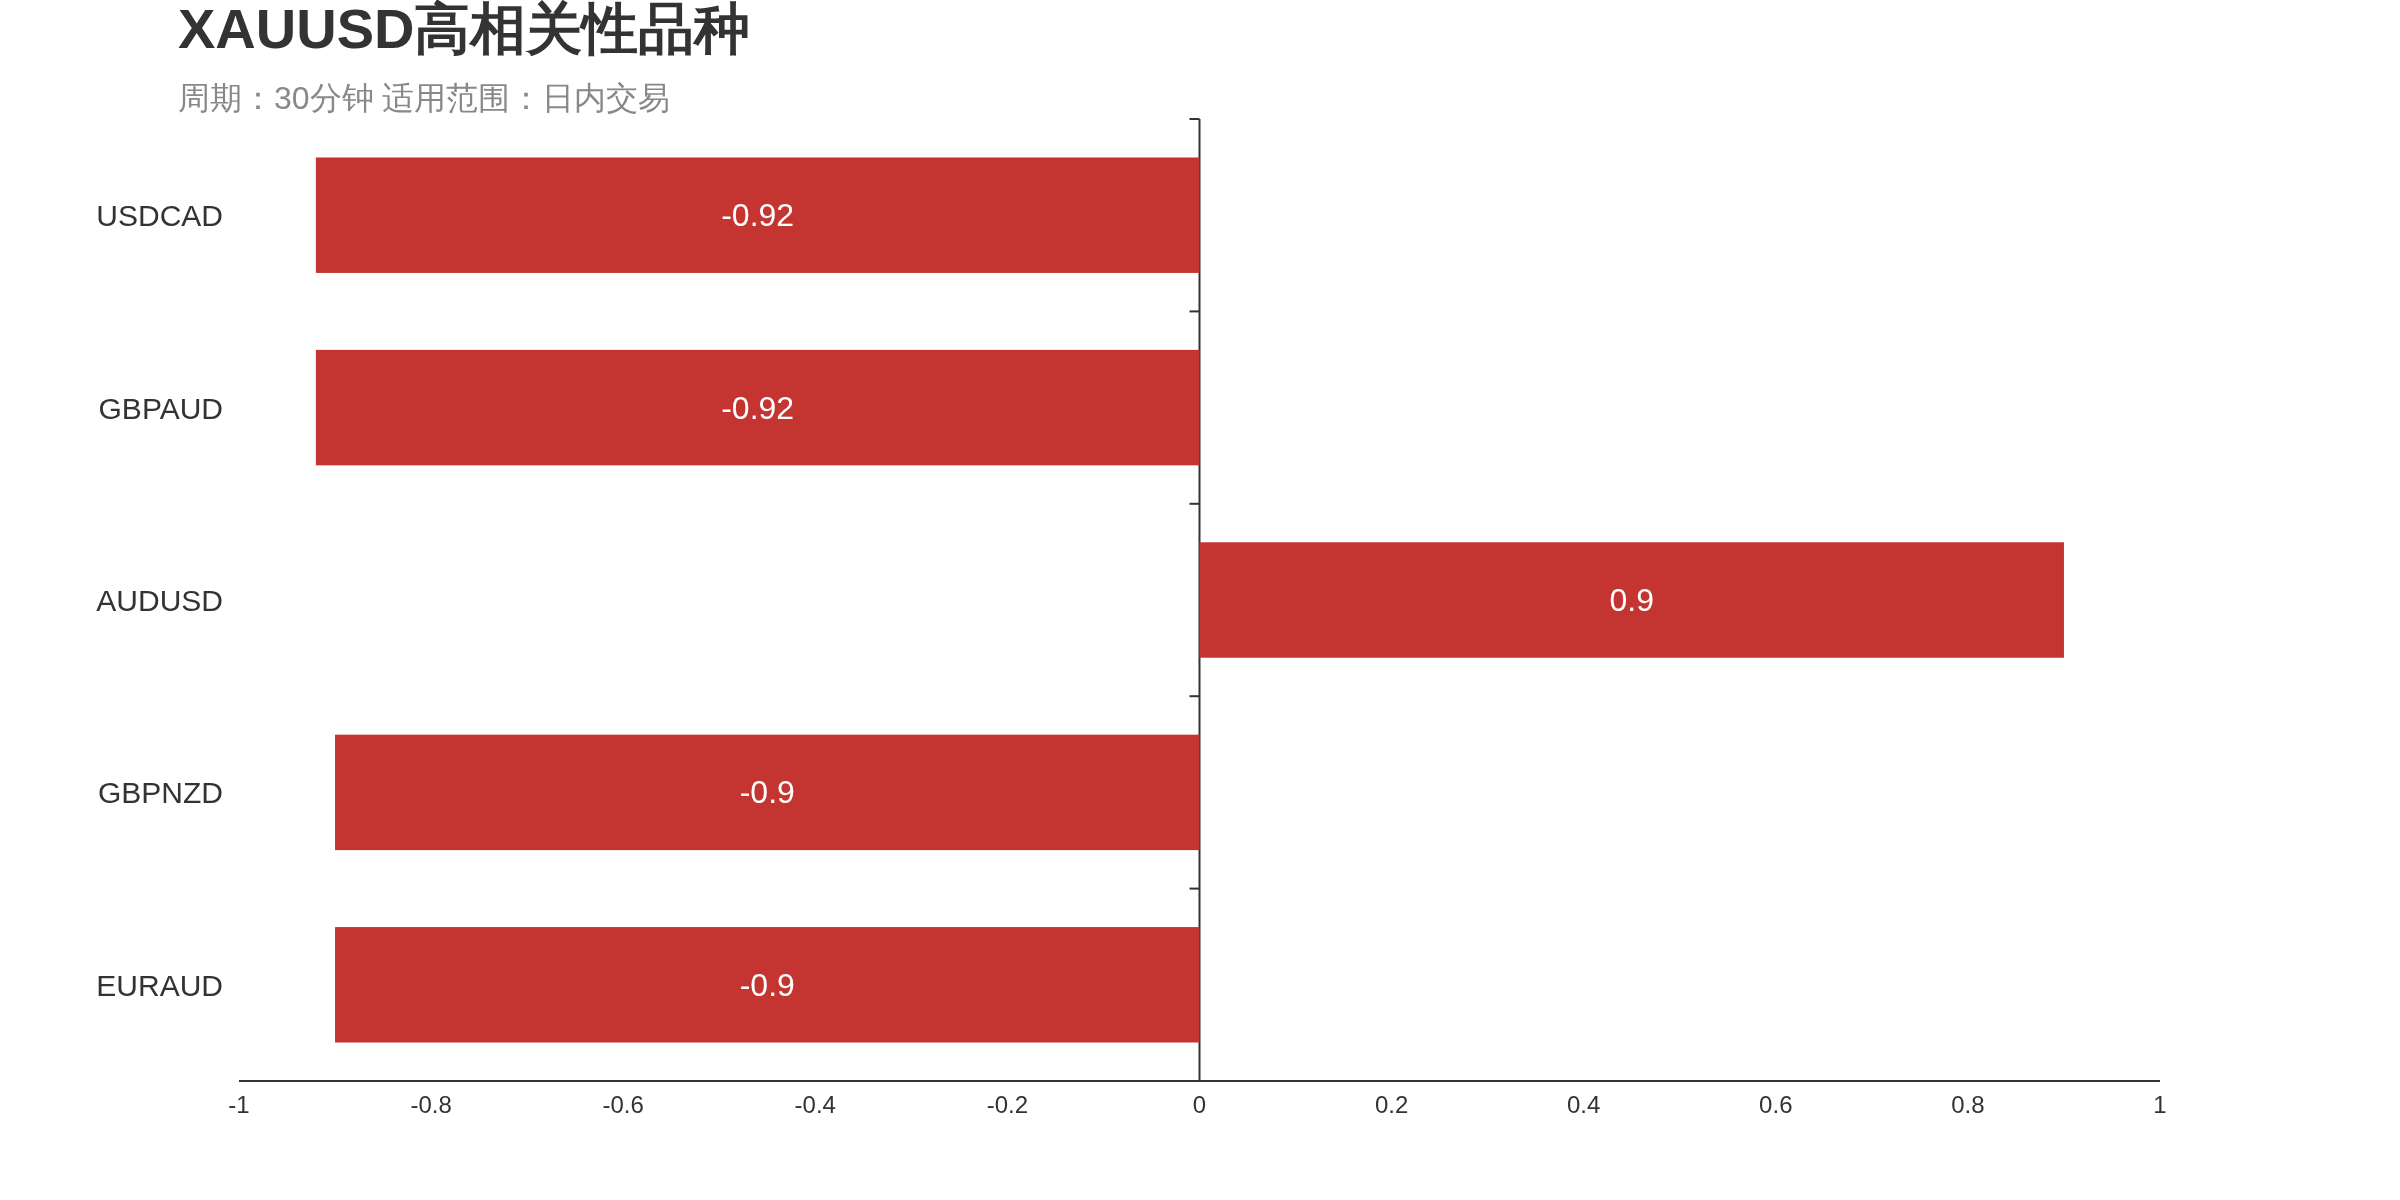  I want to click on x-tick-label: 0.6, so click(1776, 1104).